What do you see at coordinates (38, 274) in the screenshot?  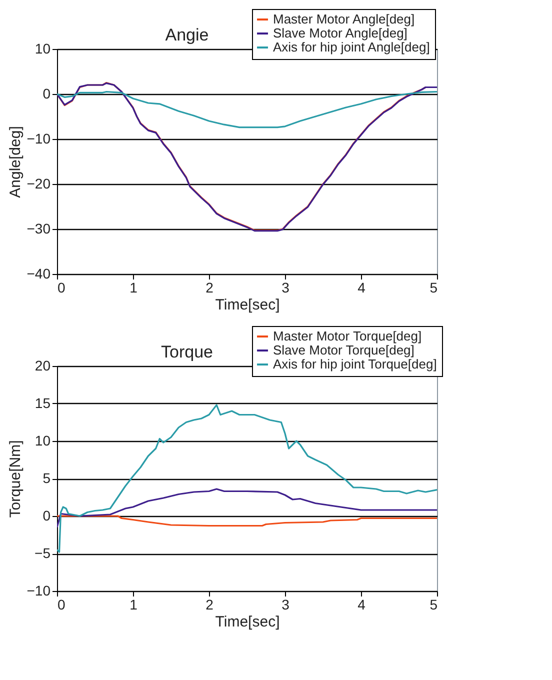 I see `y-tick-label: −40` at bounding box center [38, 274].